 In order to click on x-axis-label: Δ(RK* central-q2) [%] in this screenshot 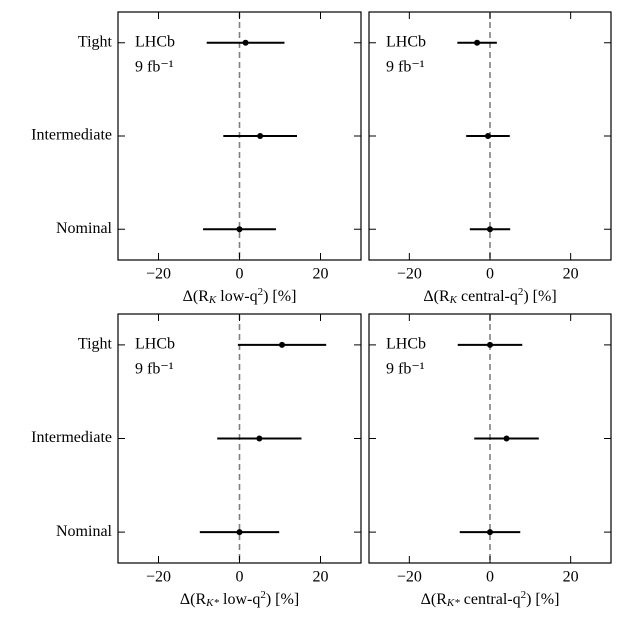, I will do `click(490, 599)`.